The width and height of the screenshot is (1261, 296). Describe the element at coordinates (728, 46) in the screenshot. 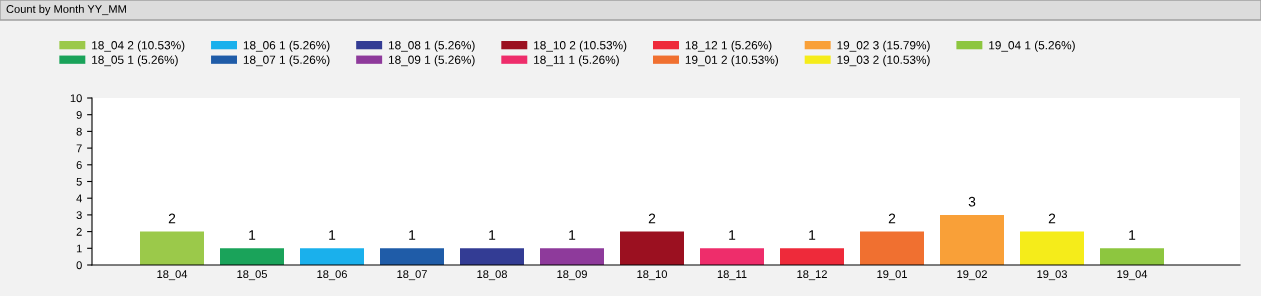

I see `legend-label: 18_12 1 (5.26%)` at that location.